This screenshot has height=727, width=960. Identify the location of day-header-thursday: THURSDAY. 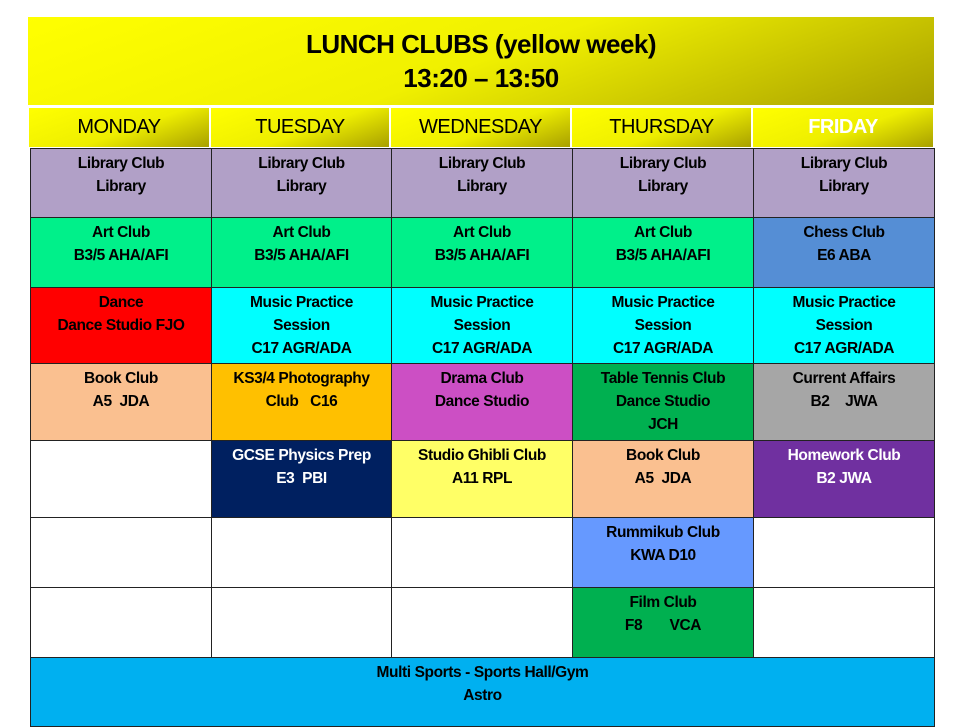
(661, 127).